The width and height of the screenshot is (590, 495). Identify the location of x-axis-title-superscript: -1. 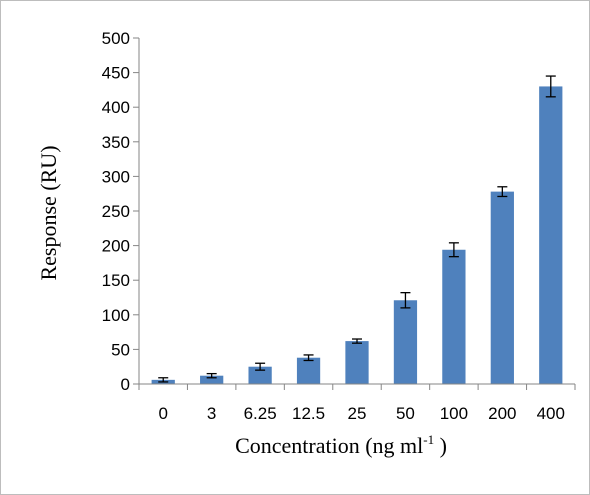
(428, 439).